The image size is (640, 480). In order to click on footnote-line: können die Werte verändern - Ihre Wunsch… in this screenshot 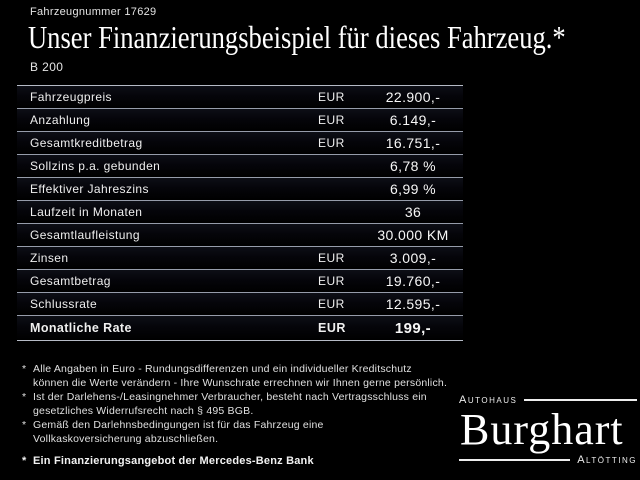, I will do `click(240, 383)`.